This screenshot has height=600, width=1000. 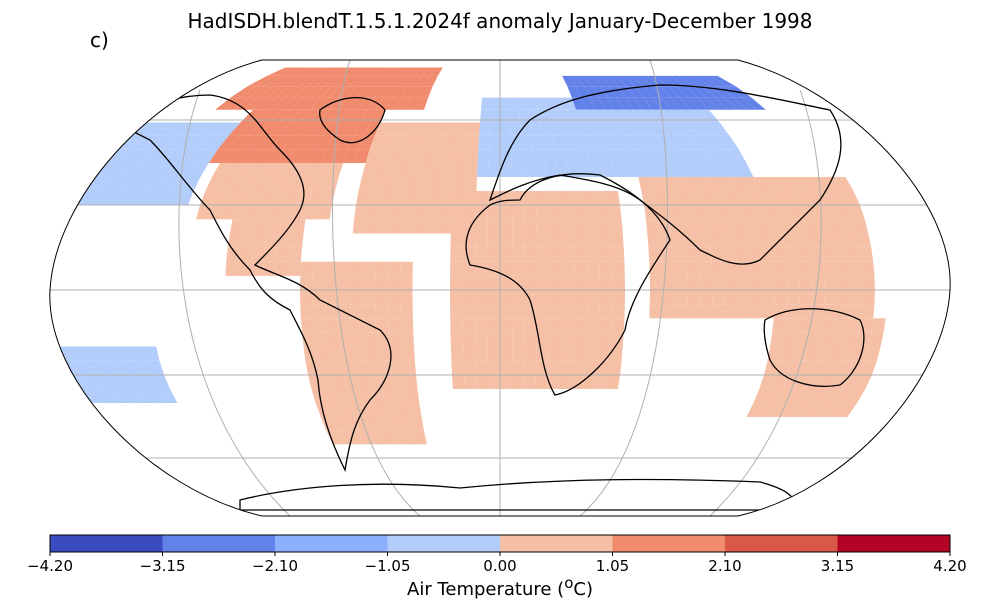 What do you see at coordinates (500, 566) in the screenshot?
I see `colorbar-tick-label: 0.00` at bounding box center [500, 566].